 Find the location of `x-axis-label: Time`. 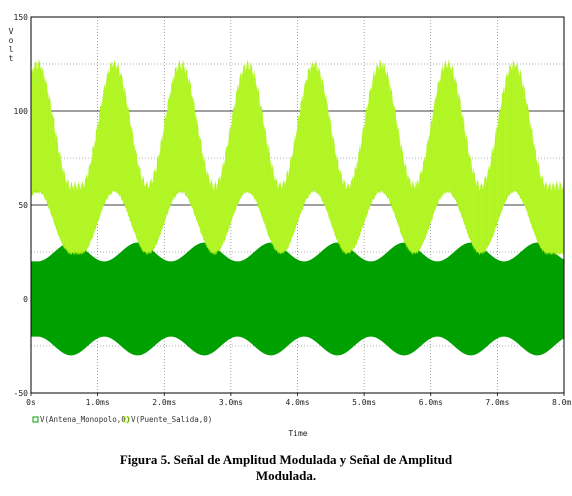

x-axis-label: Time is located at coordinates (297, 433).